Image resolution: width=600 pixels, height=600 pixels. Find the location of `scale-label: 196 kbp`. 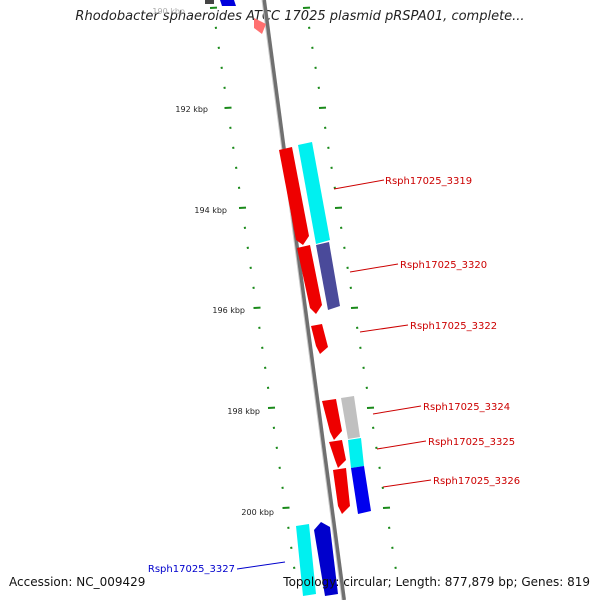

scale-label: 196 kbp is located at coordinates (228, 310).